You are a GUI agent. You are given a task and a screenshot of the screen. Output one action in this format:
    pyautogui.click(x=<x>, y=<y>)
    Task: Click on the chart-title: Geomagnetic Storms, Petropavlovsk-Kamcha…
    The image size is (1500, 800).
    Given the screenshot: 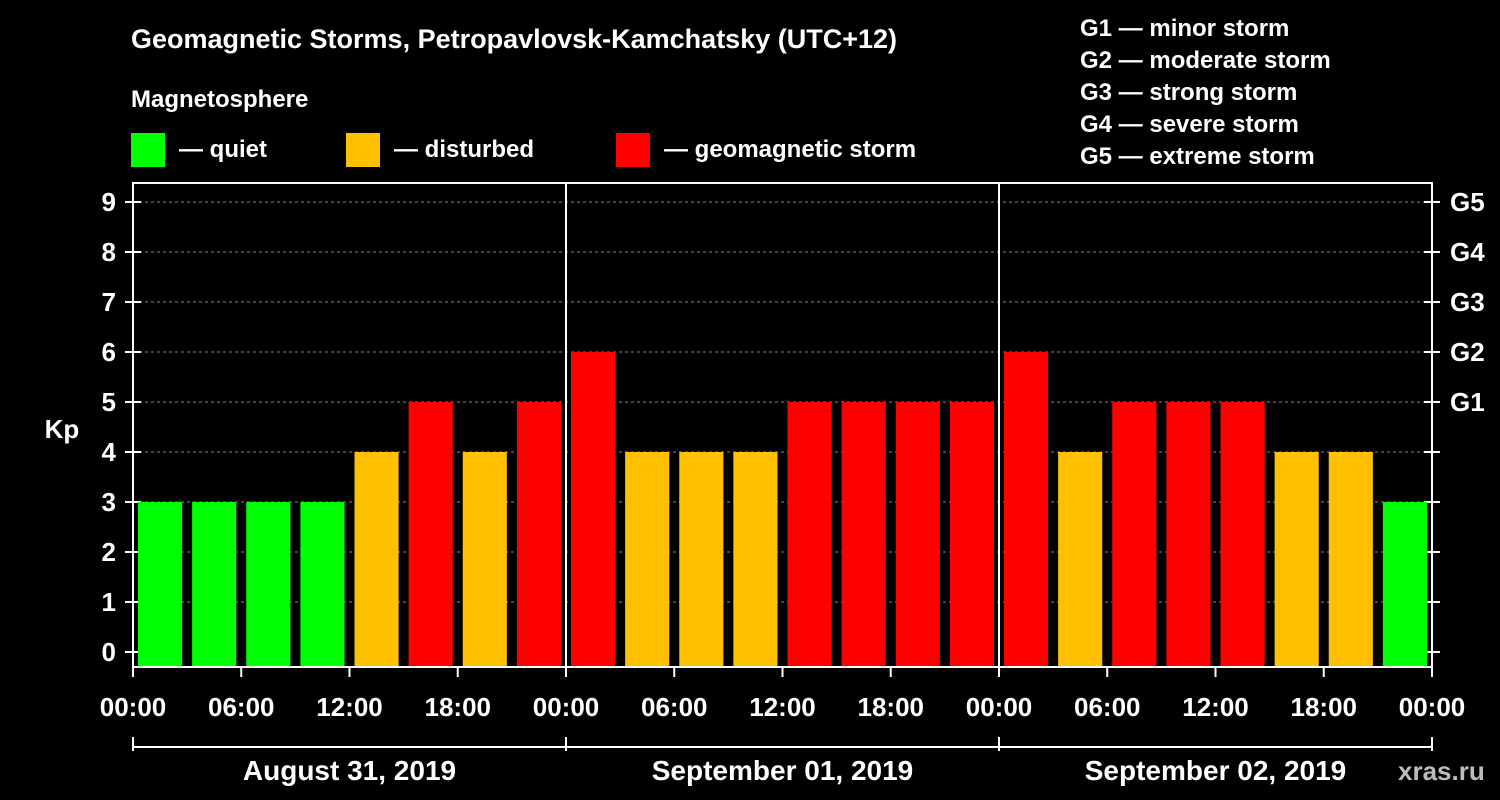 What is the action you would take?
    pyautogui.click(x=514, y=39)
    